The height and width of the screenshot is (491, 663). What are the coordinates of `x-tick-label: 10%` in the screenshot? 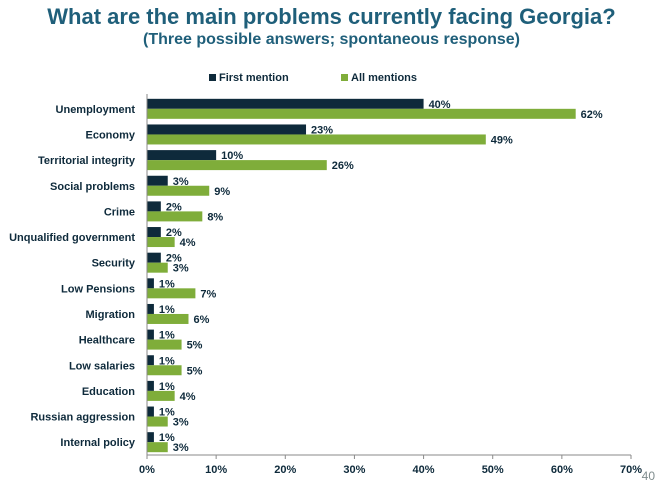 It's located at (216, 470).